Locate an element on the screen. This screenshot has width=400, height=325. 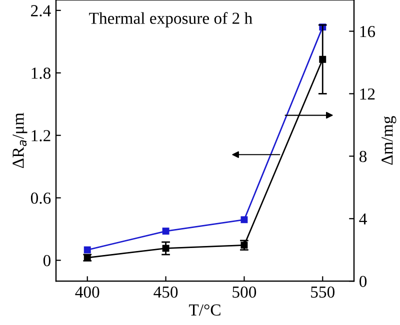
y2-tick-label: 16 is located at coordinates (368, 32).